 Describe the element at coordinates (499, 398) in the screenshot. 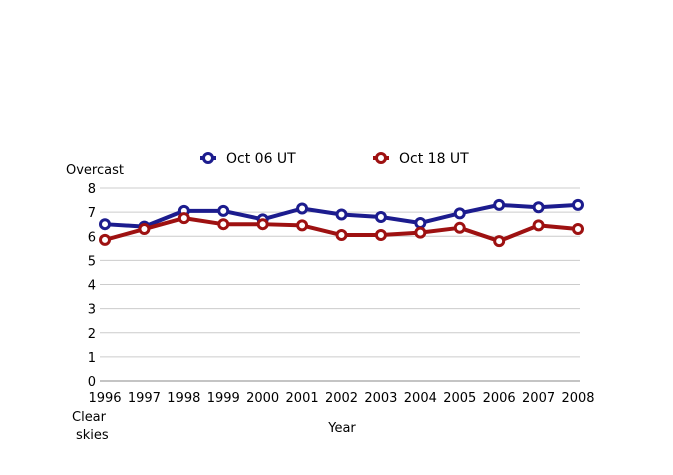

I see `x-tick-label: 2006` at that location.